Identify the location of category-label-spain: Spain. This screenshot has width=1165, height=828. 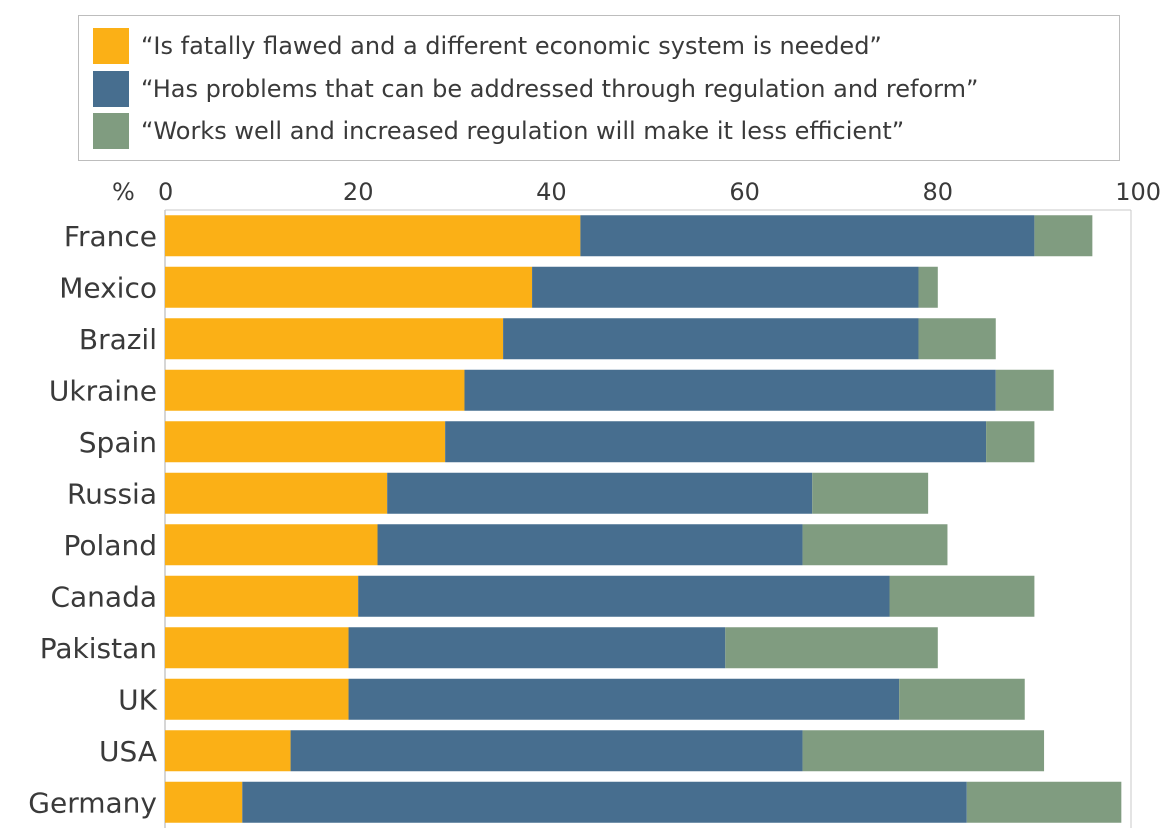
(118, 442).